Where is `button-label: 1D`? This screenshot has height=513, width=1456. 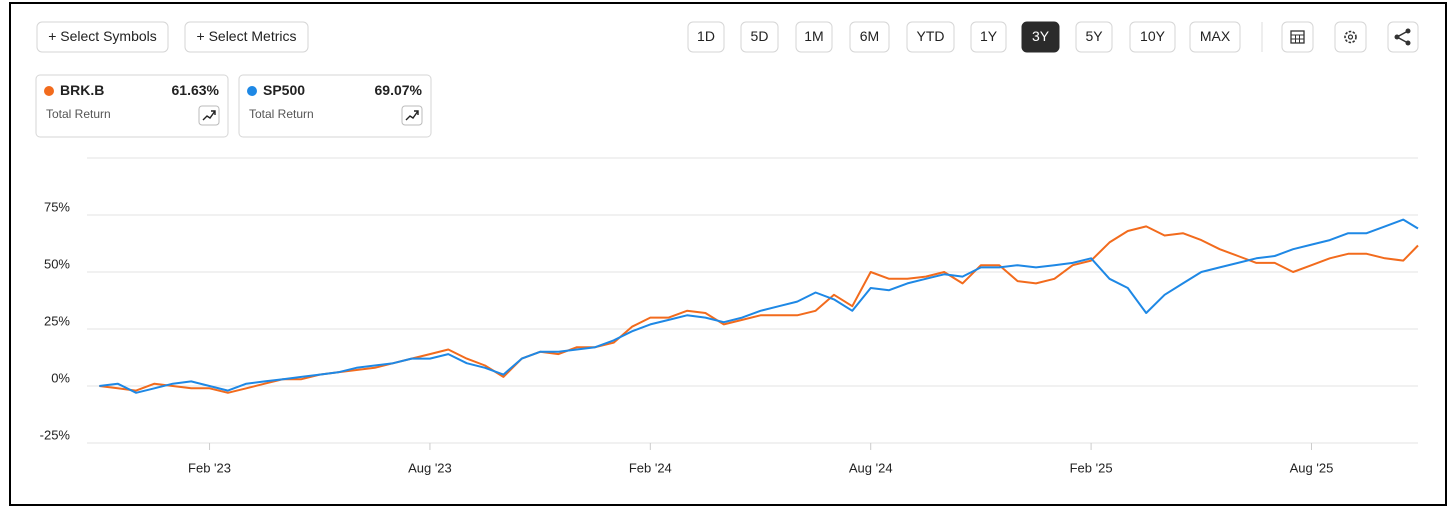 button-label: 1D is located at coordinates (706, 36).